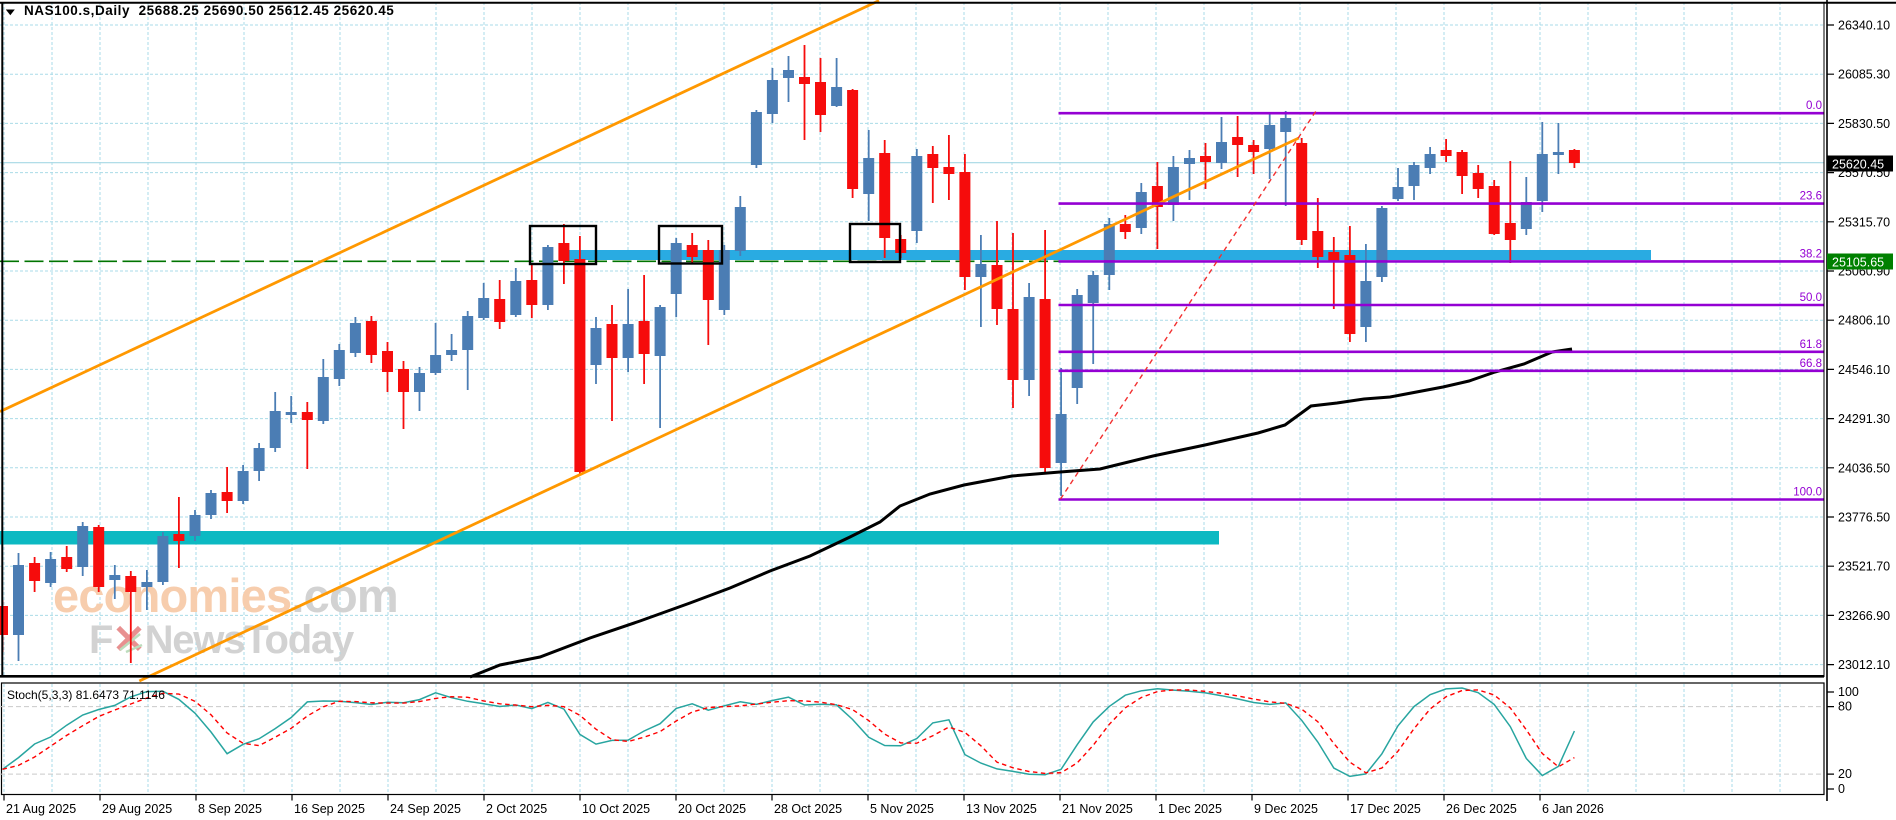 This screenshot has height=820, width=1896. I want to click on svg-text: 80, so click(1845, 707).